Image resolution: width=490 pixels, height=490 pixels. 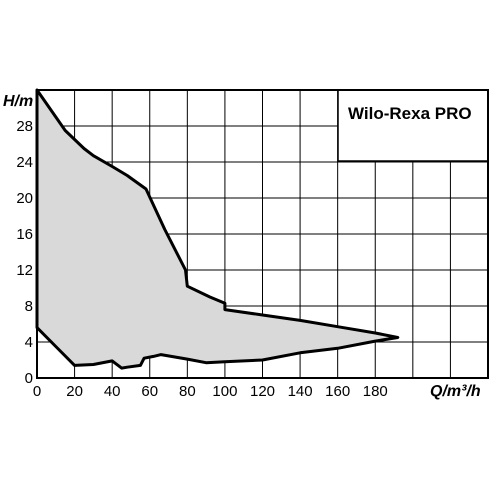 I want to click on x-tick-label: 60, so click(x=149, y=391).